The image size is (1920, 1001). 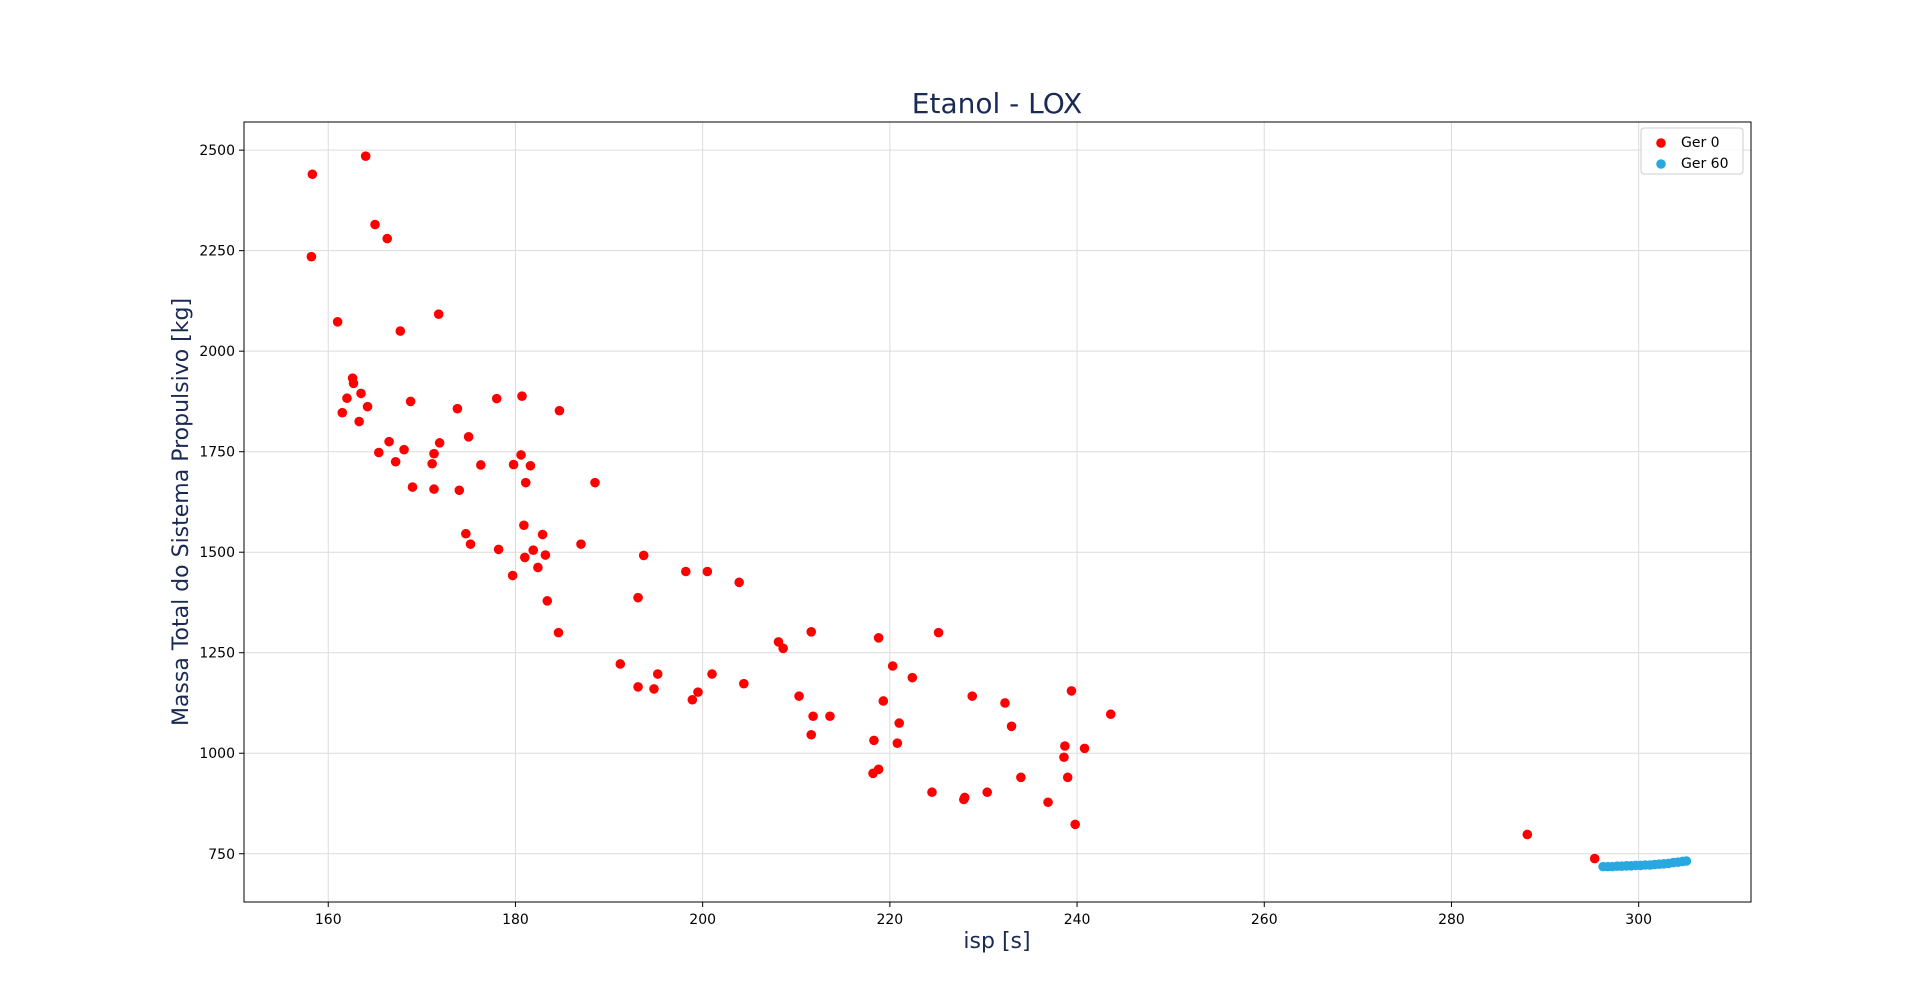 I want to click on x-tick-label: 200, so click(x=702, y=920).